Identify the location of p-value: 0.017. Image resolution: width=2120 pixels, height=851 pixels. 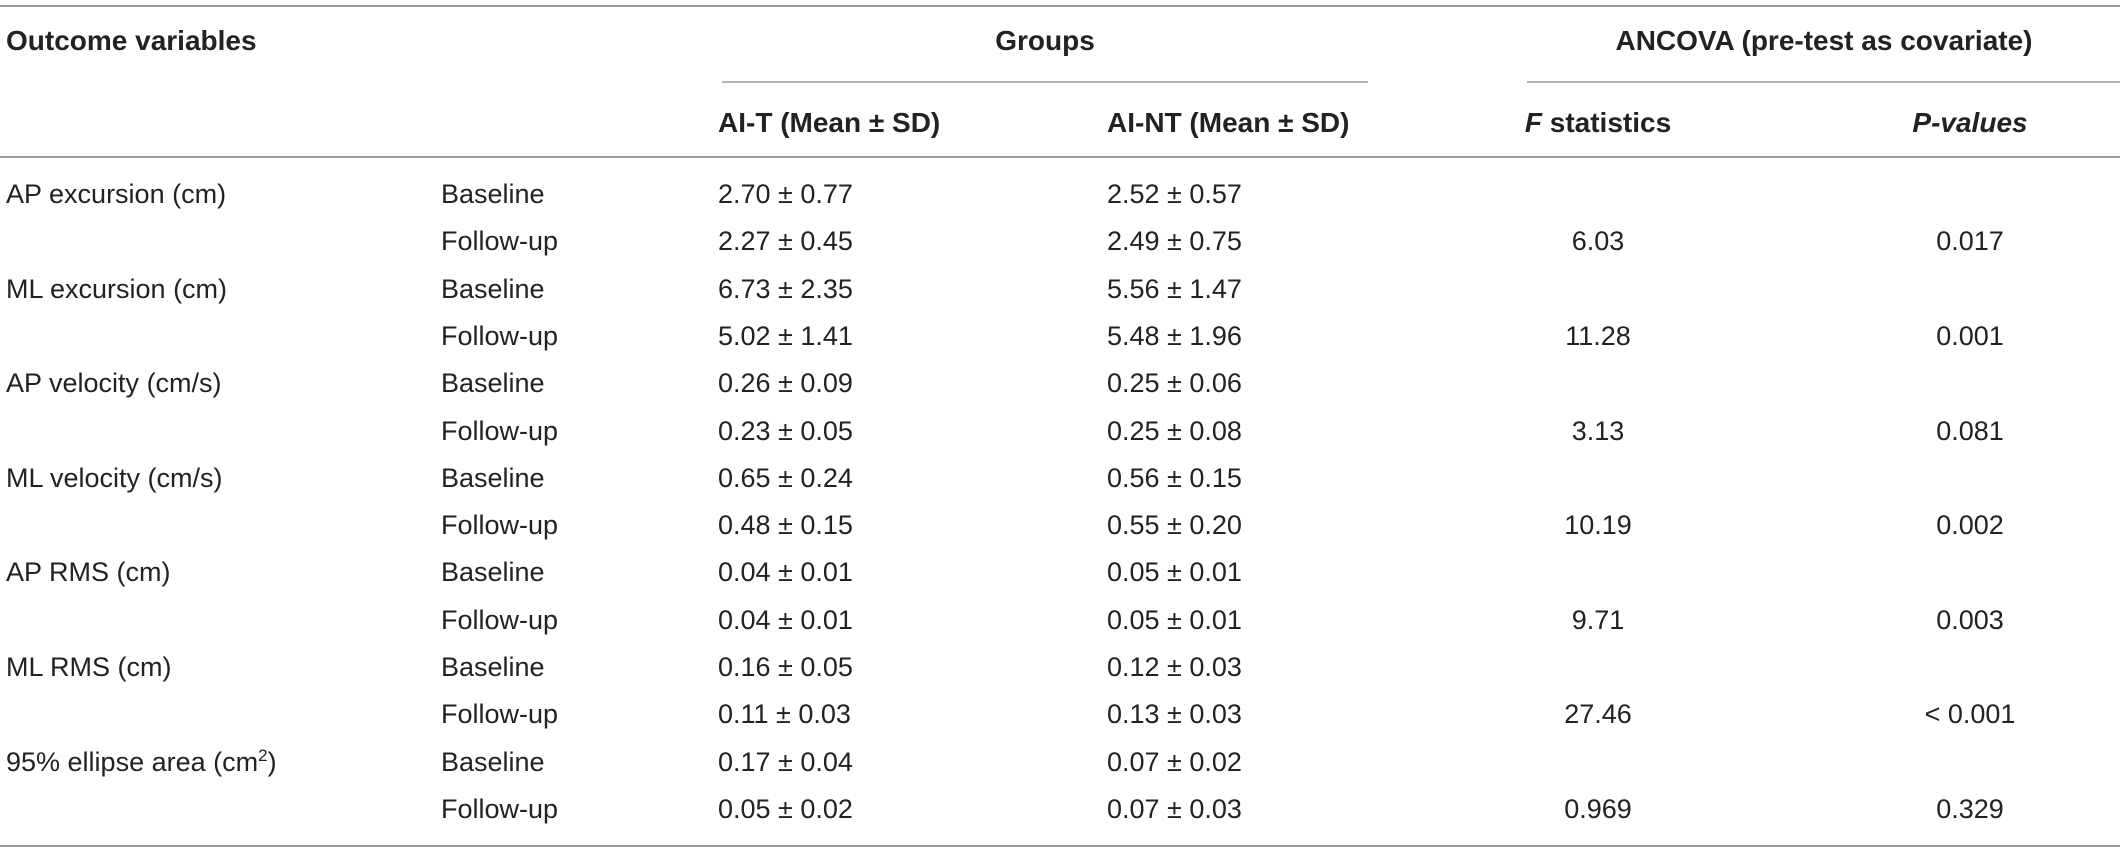
(1970, 241).